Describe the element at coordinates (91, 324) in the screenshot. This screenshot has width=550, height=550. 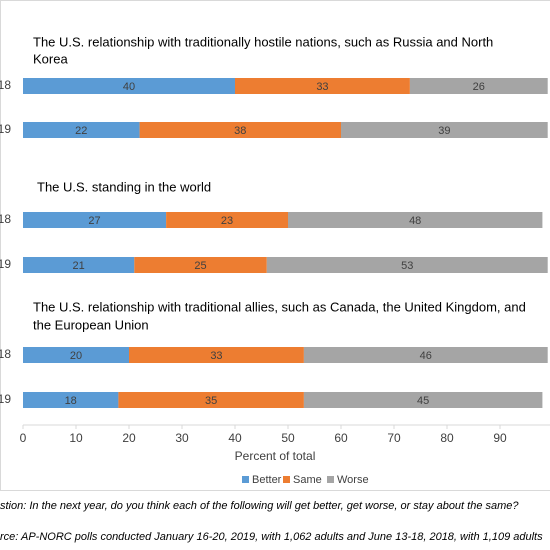
I see `group-title: the European Union` at that location.